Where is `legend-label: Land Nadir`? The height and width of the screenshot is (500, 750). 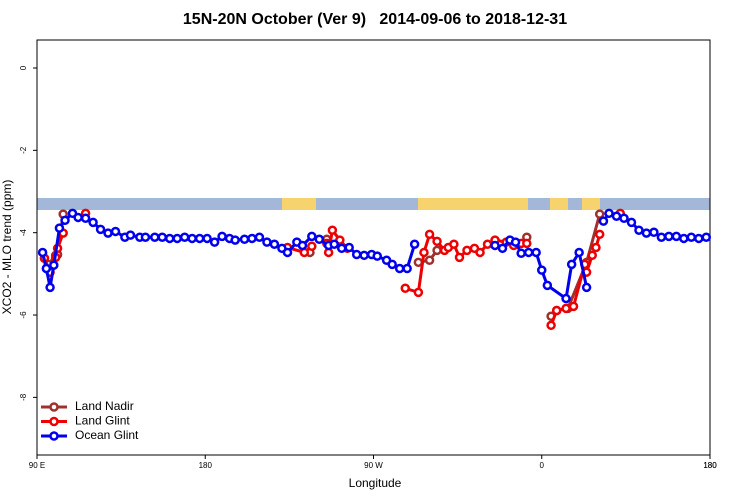 legend-label: Land Nadir is located at coordinates (104, 406).